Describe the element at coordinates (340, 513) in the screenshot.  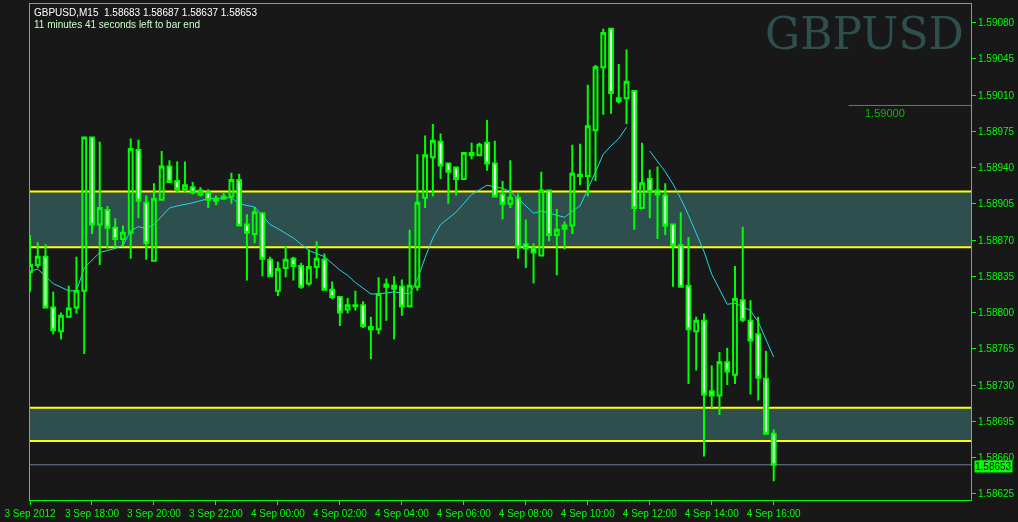
I see `x-tick-label: 4 Sep 02:00` at that location.